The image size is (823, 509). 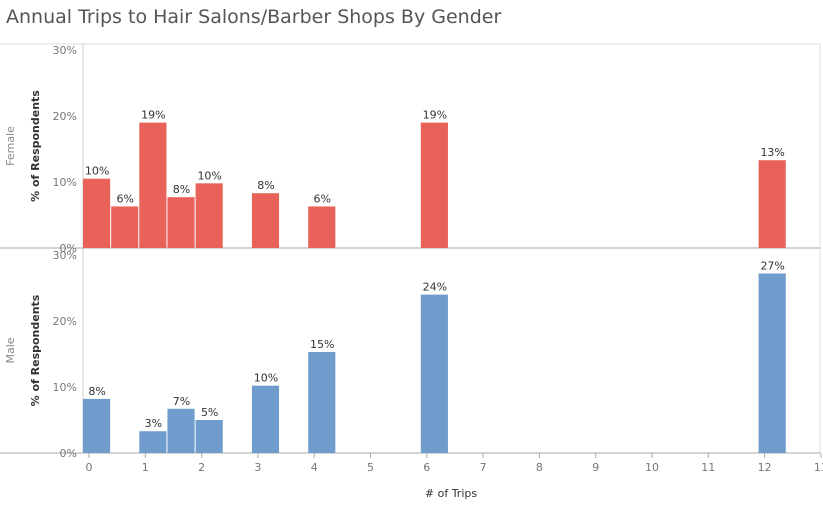 I want to click on x-tick-label: 13, so click(x=818, y=467).